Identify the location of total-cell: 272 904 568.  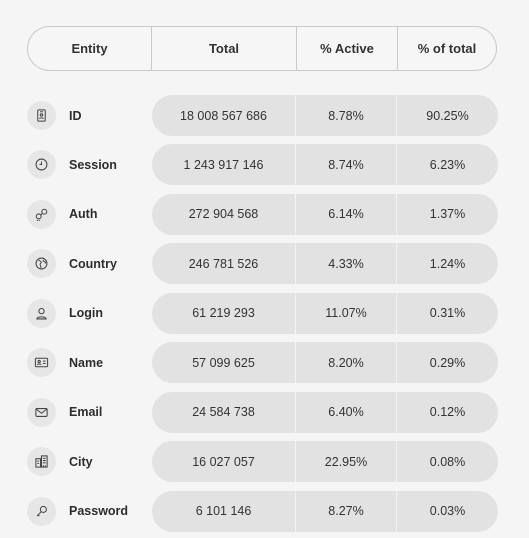
(223, 214).